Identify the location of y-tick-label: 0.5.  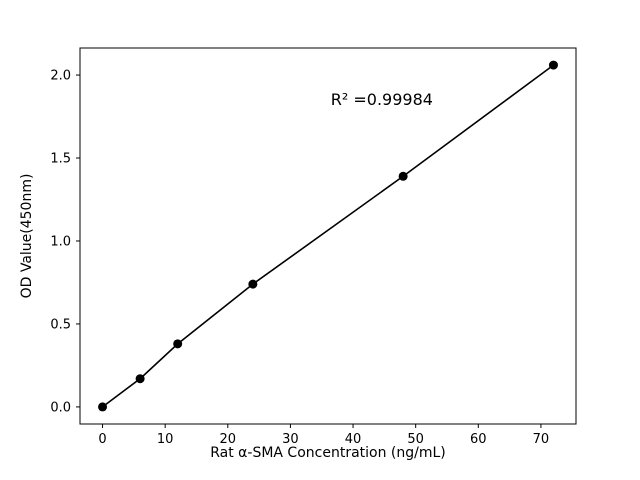
(60, 324).